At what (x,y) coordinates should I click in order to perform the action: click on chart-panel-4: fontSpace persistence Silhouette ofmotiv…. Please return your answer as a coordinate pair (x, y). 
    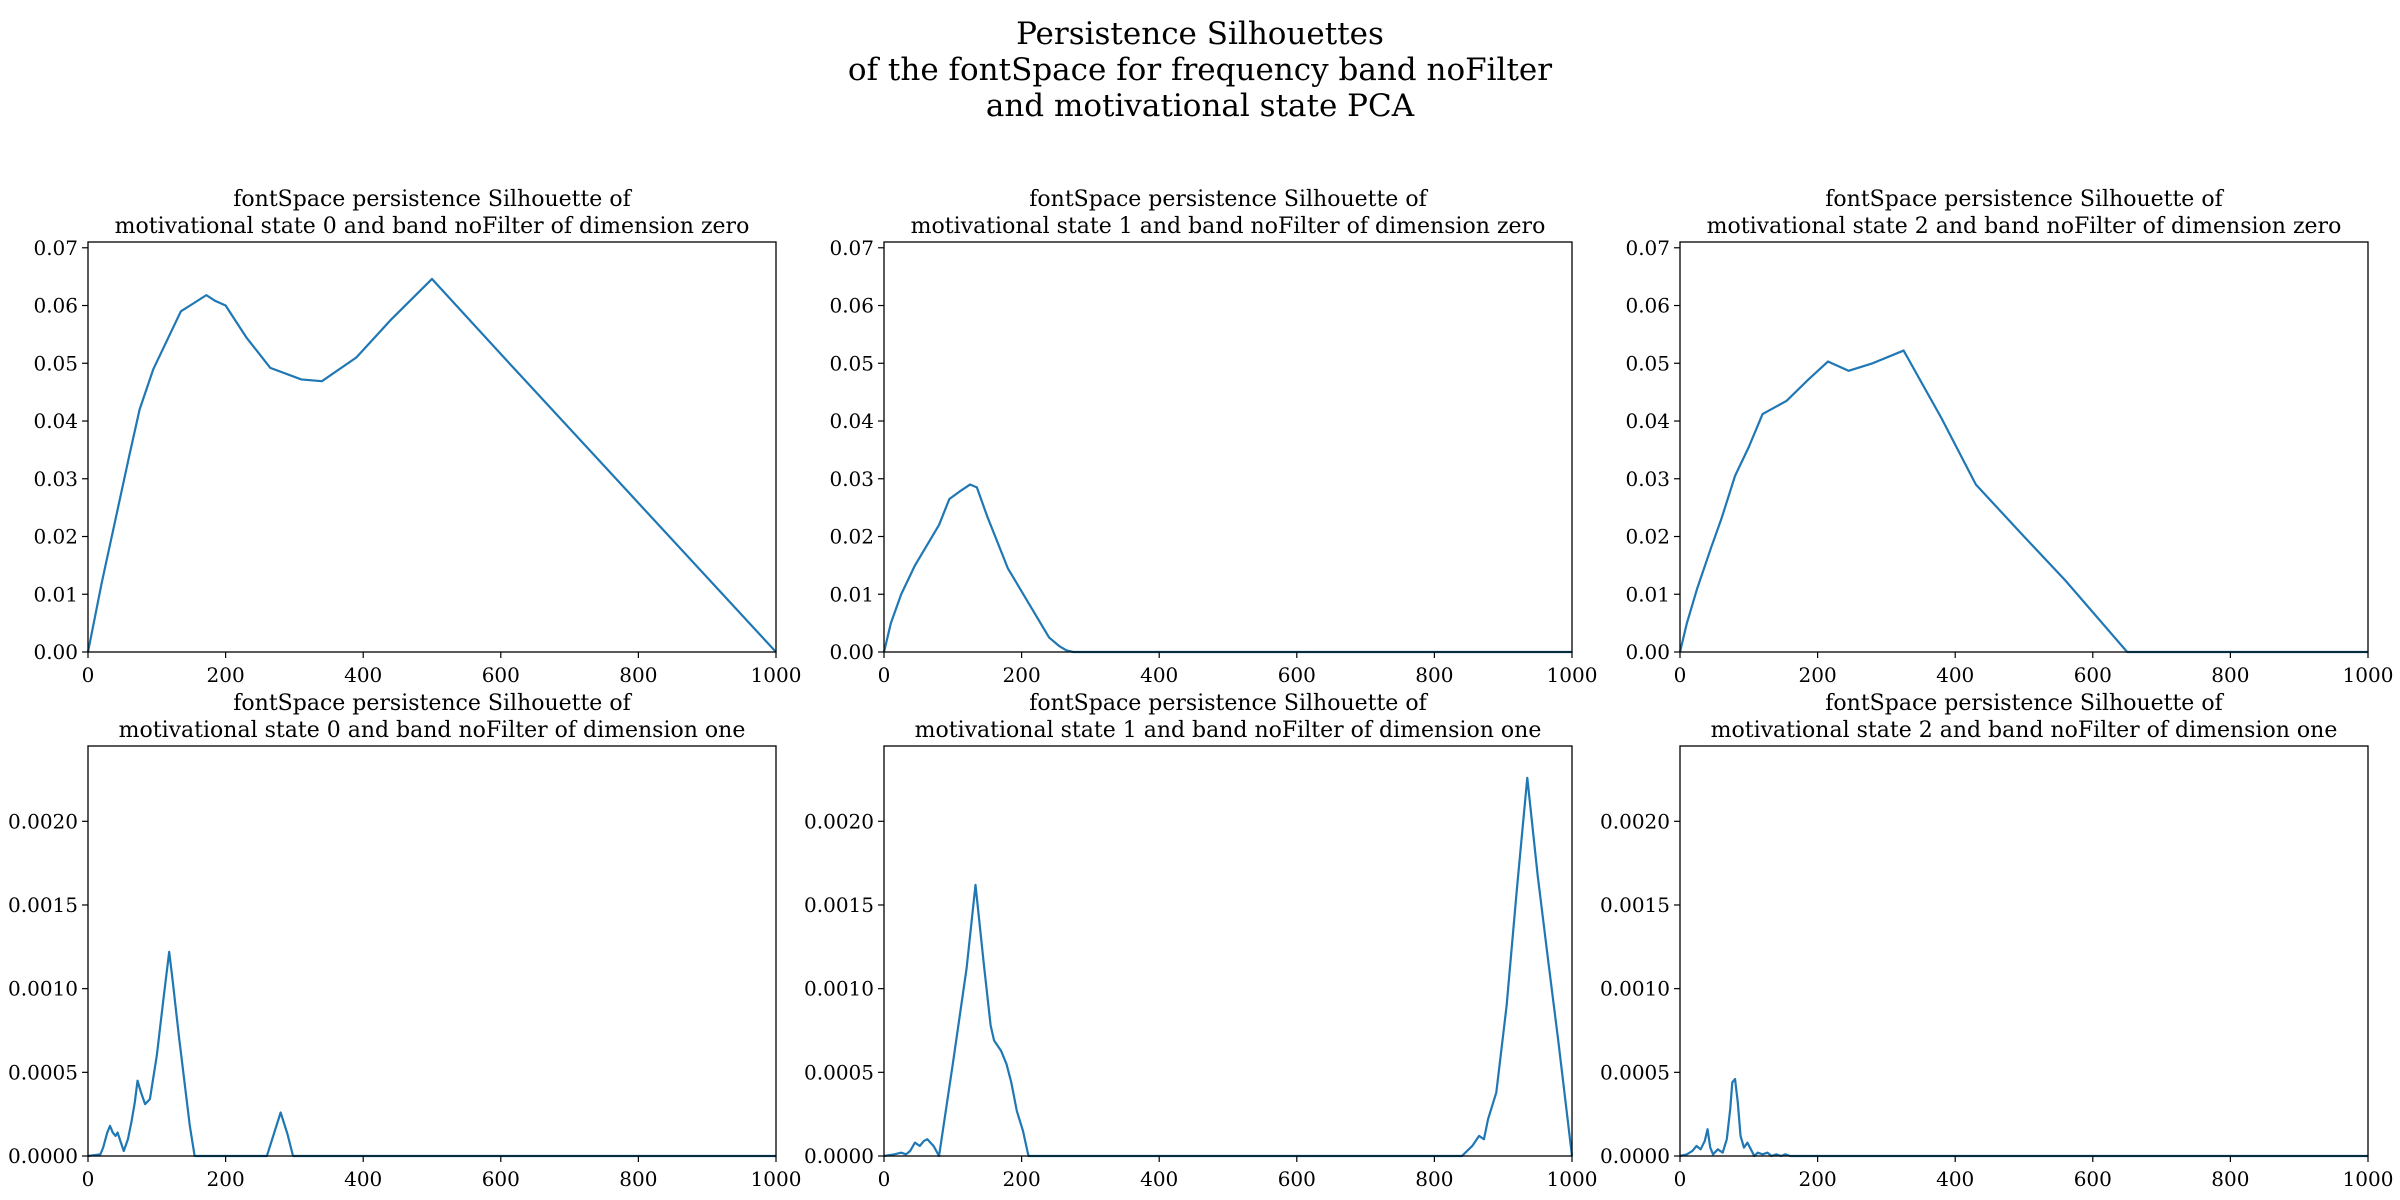
    Looking at the image, I should click on (404, 941).